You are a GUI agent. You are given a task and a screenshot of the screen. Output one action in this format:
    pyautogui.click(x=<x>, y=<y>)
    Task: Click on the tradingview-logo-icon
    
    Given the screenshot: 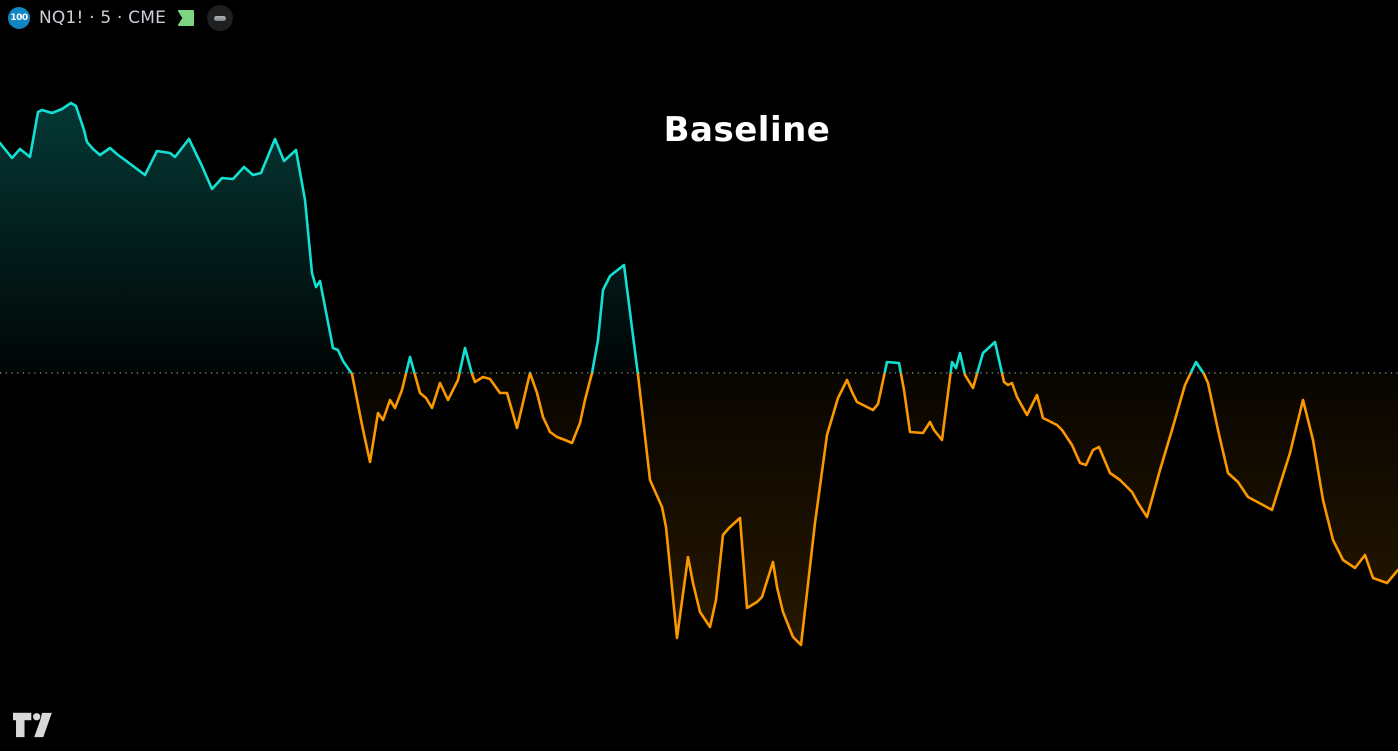 What is the action you would take?
    pyautogui.click(x=33, y=725)
    